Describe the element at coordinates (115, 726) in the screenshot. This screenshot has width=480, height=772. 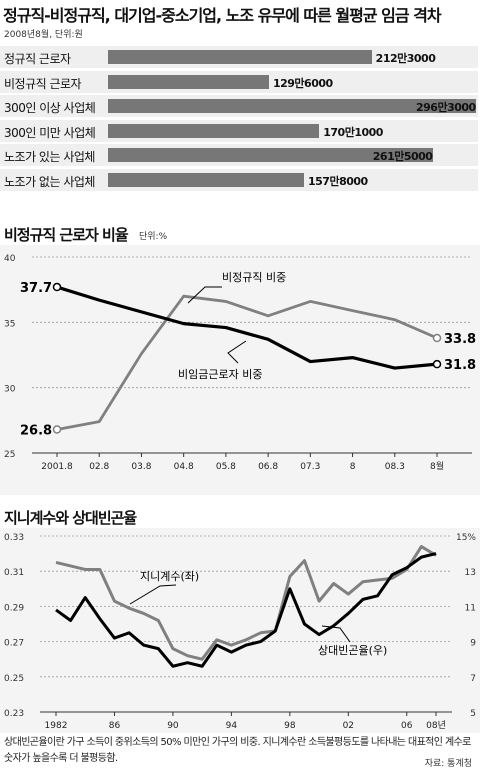
I see `x-tick-label: 86` at that location.